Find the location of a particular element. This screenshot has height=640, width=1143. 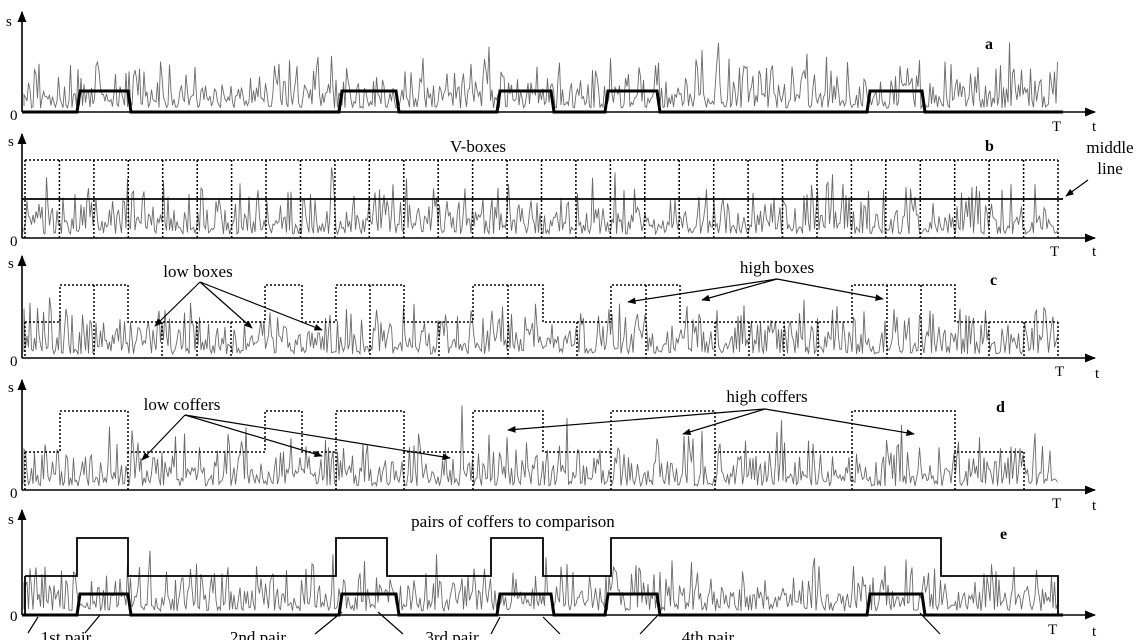

panel-letter-a: a is located at coordinates (989, 44).